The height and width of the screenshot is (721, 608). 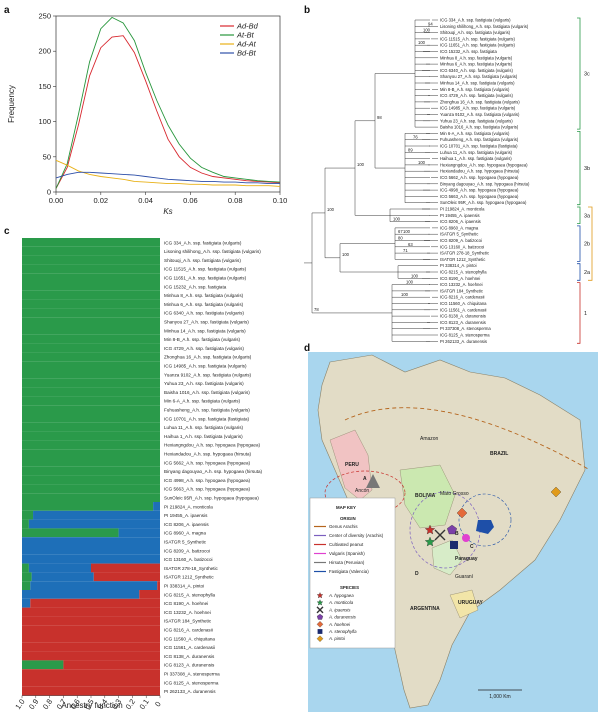 What do you see at coordinates (485, 520) in the screenshot?
I see `center-ellipse-c` at bounding box center [485, 520].